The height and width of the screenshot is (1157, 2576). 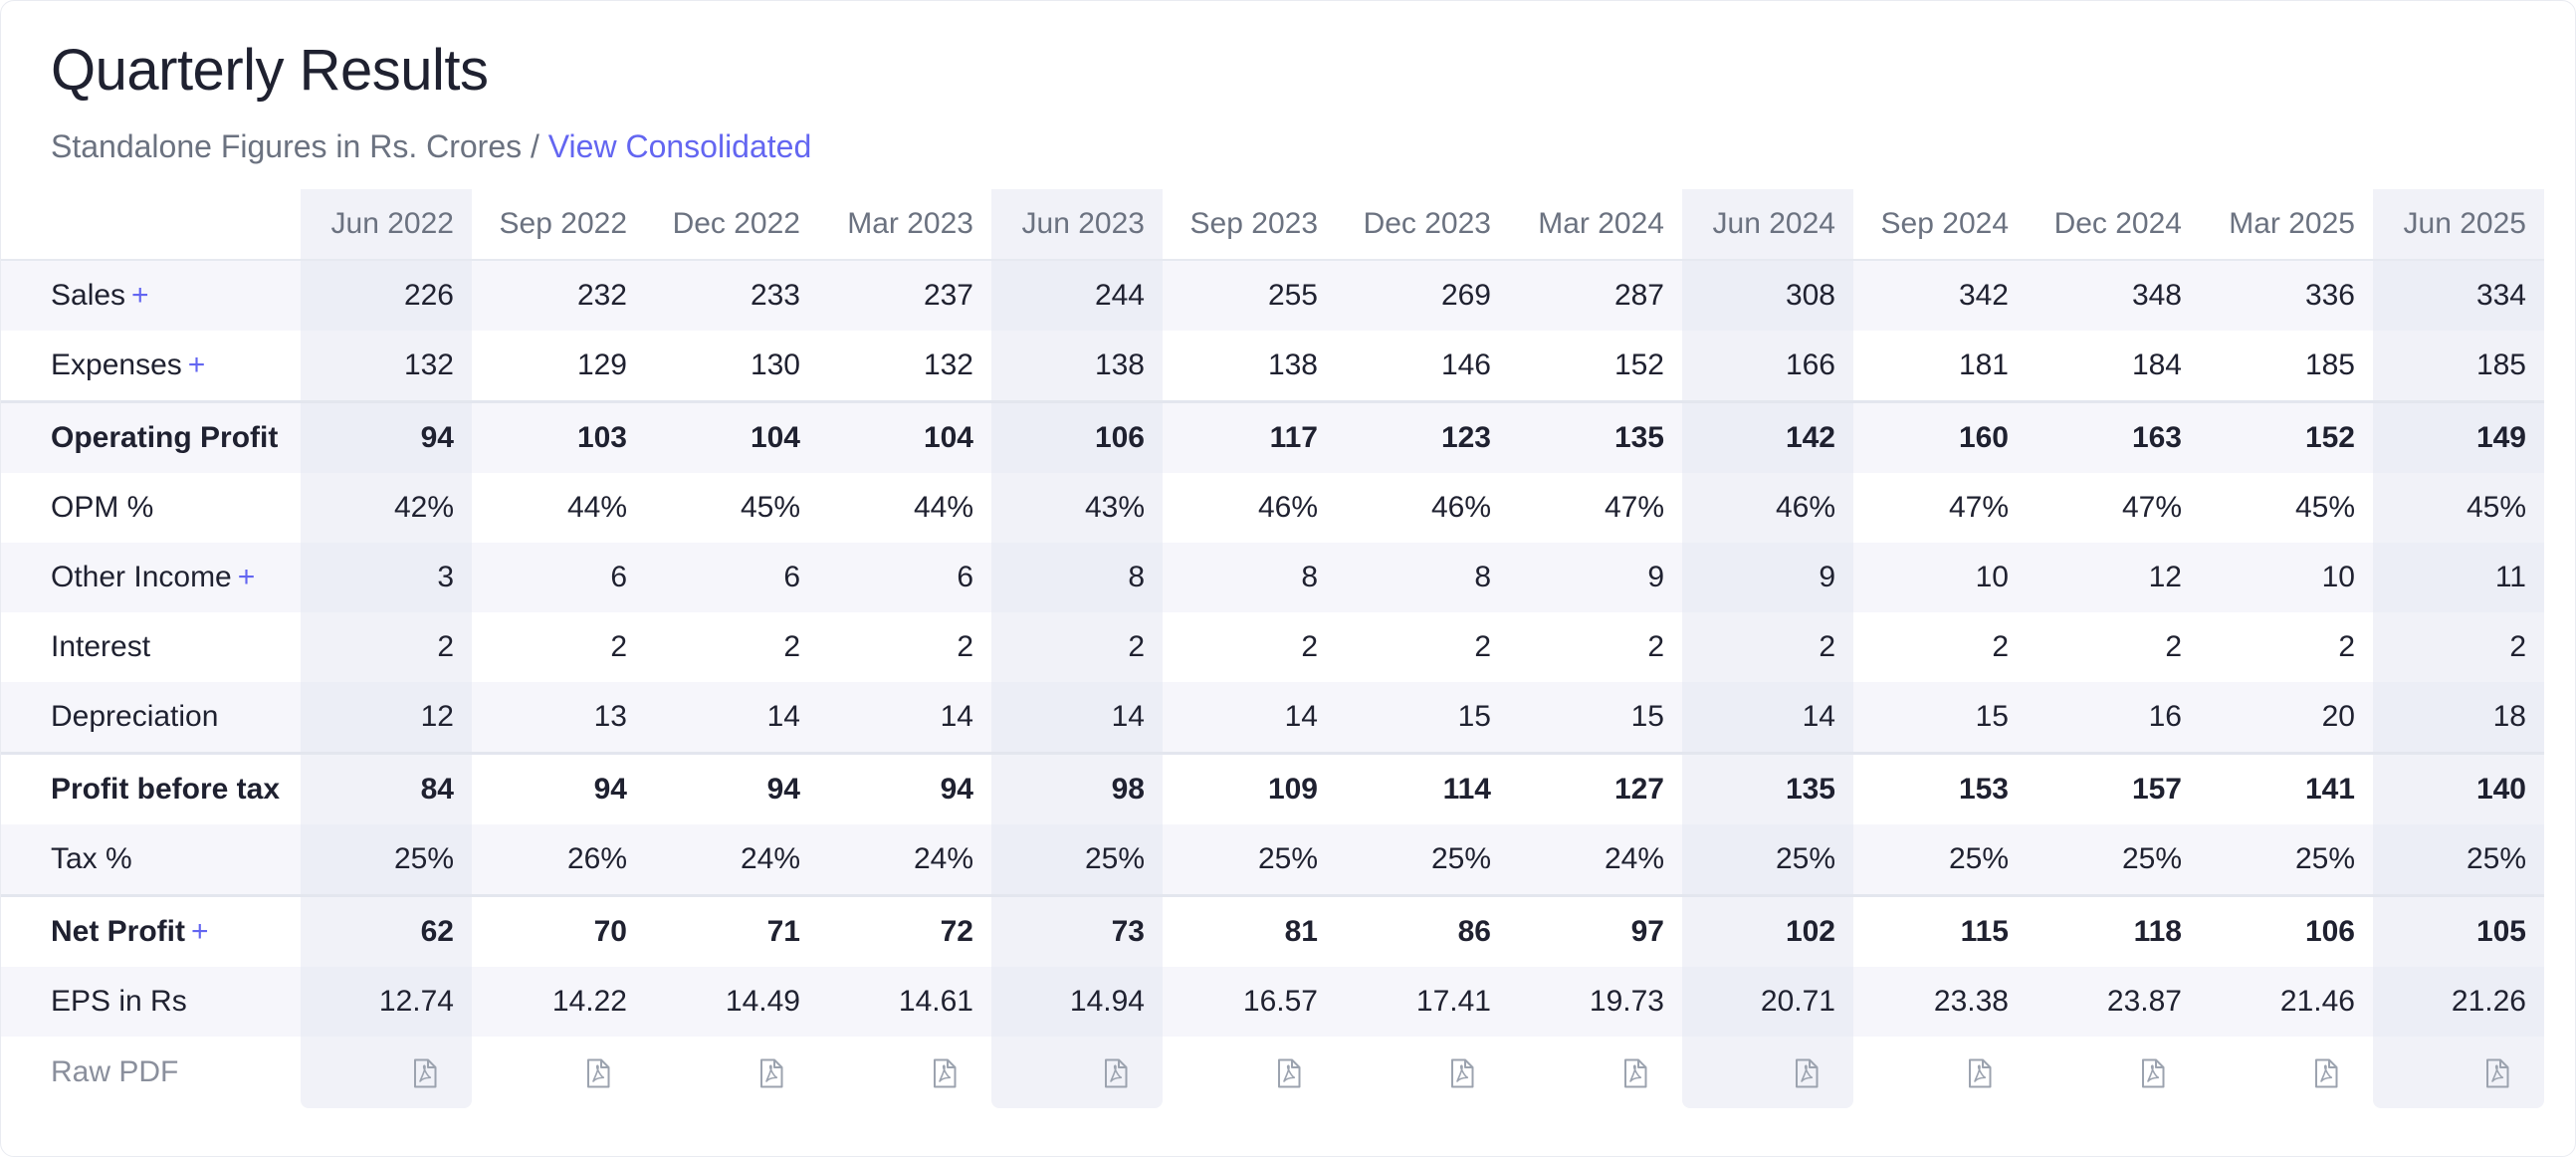 What do you see at coordinates (151, 788) in the screenshot?
I see `row-label: Profit before tax` at bounding box center [151, 788].